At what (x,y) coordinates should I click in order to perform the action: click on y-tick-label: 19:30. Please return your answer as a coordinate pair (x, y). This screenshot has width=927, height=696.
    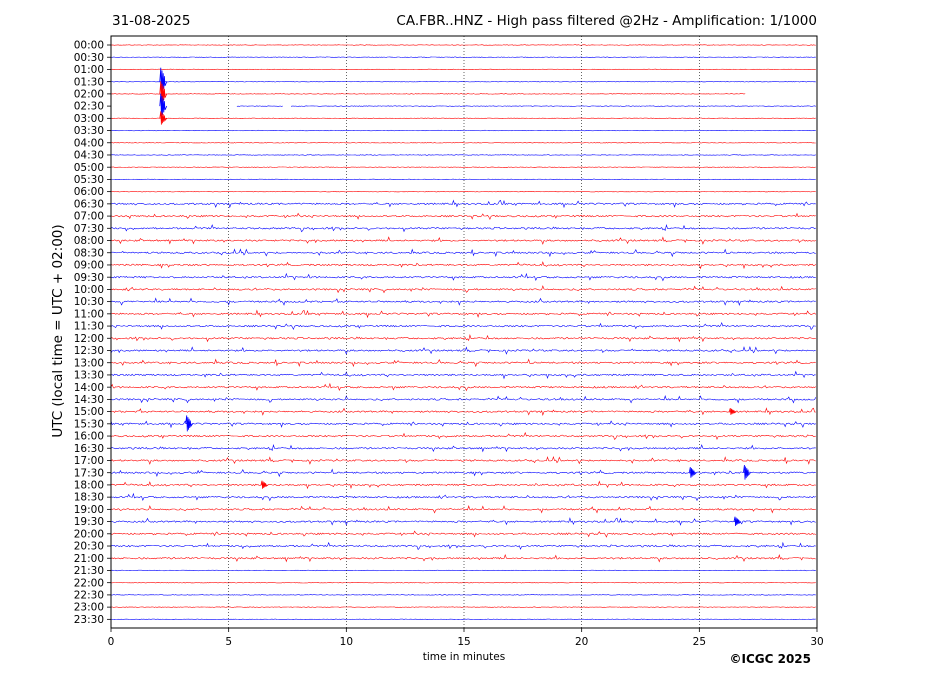
    Looking at the image, I should click on (89, 522).